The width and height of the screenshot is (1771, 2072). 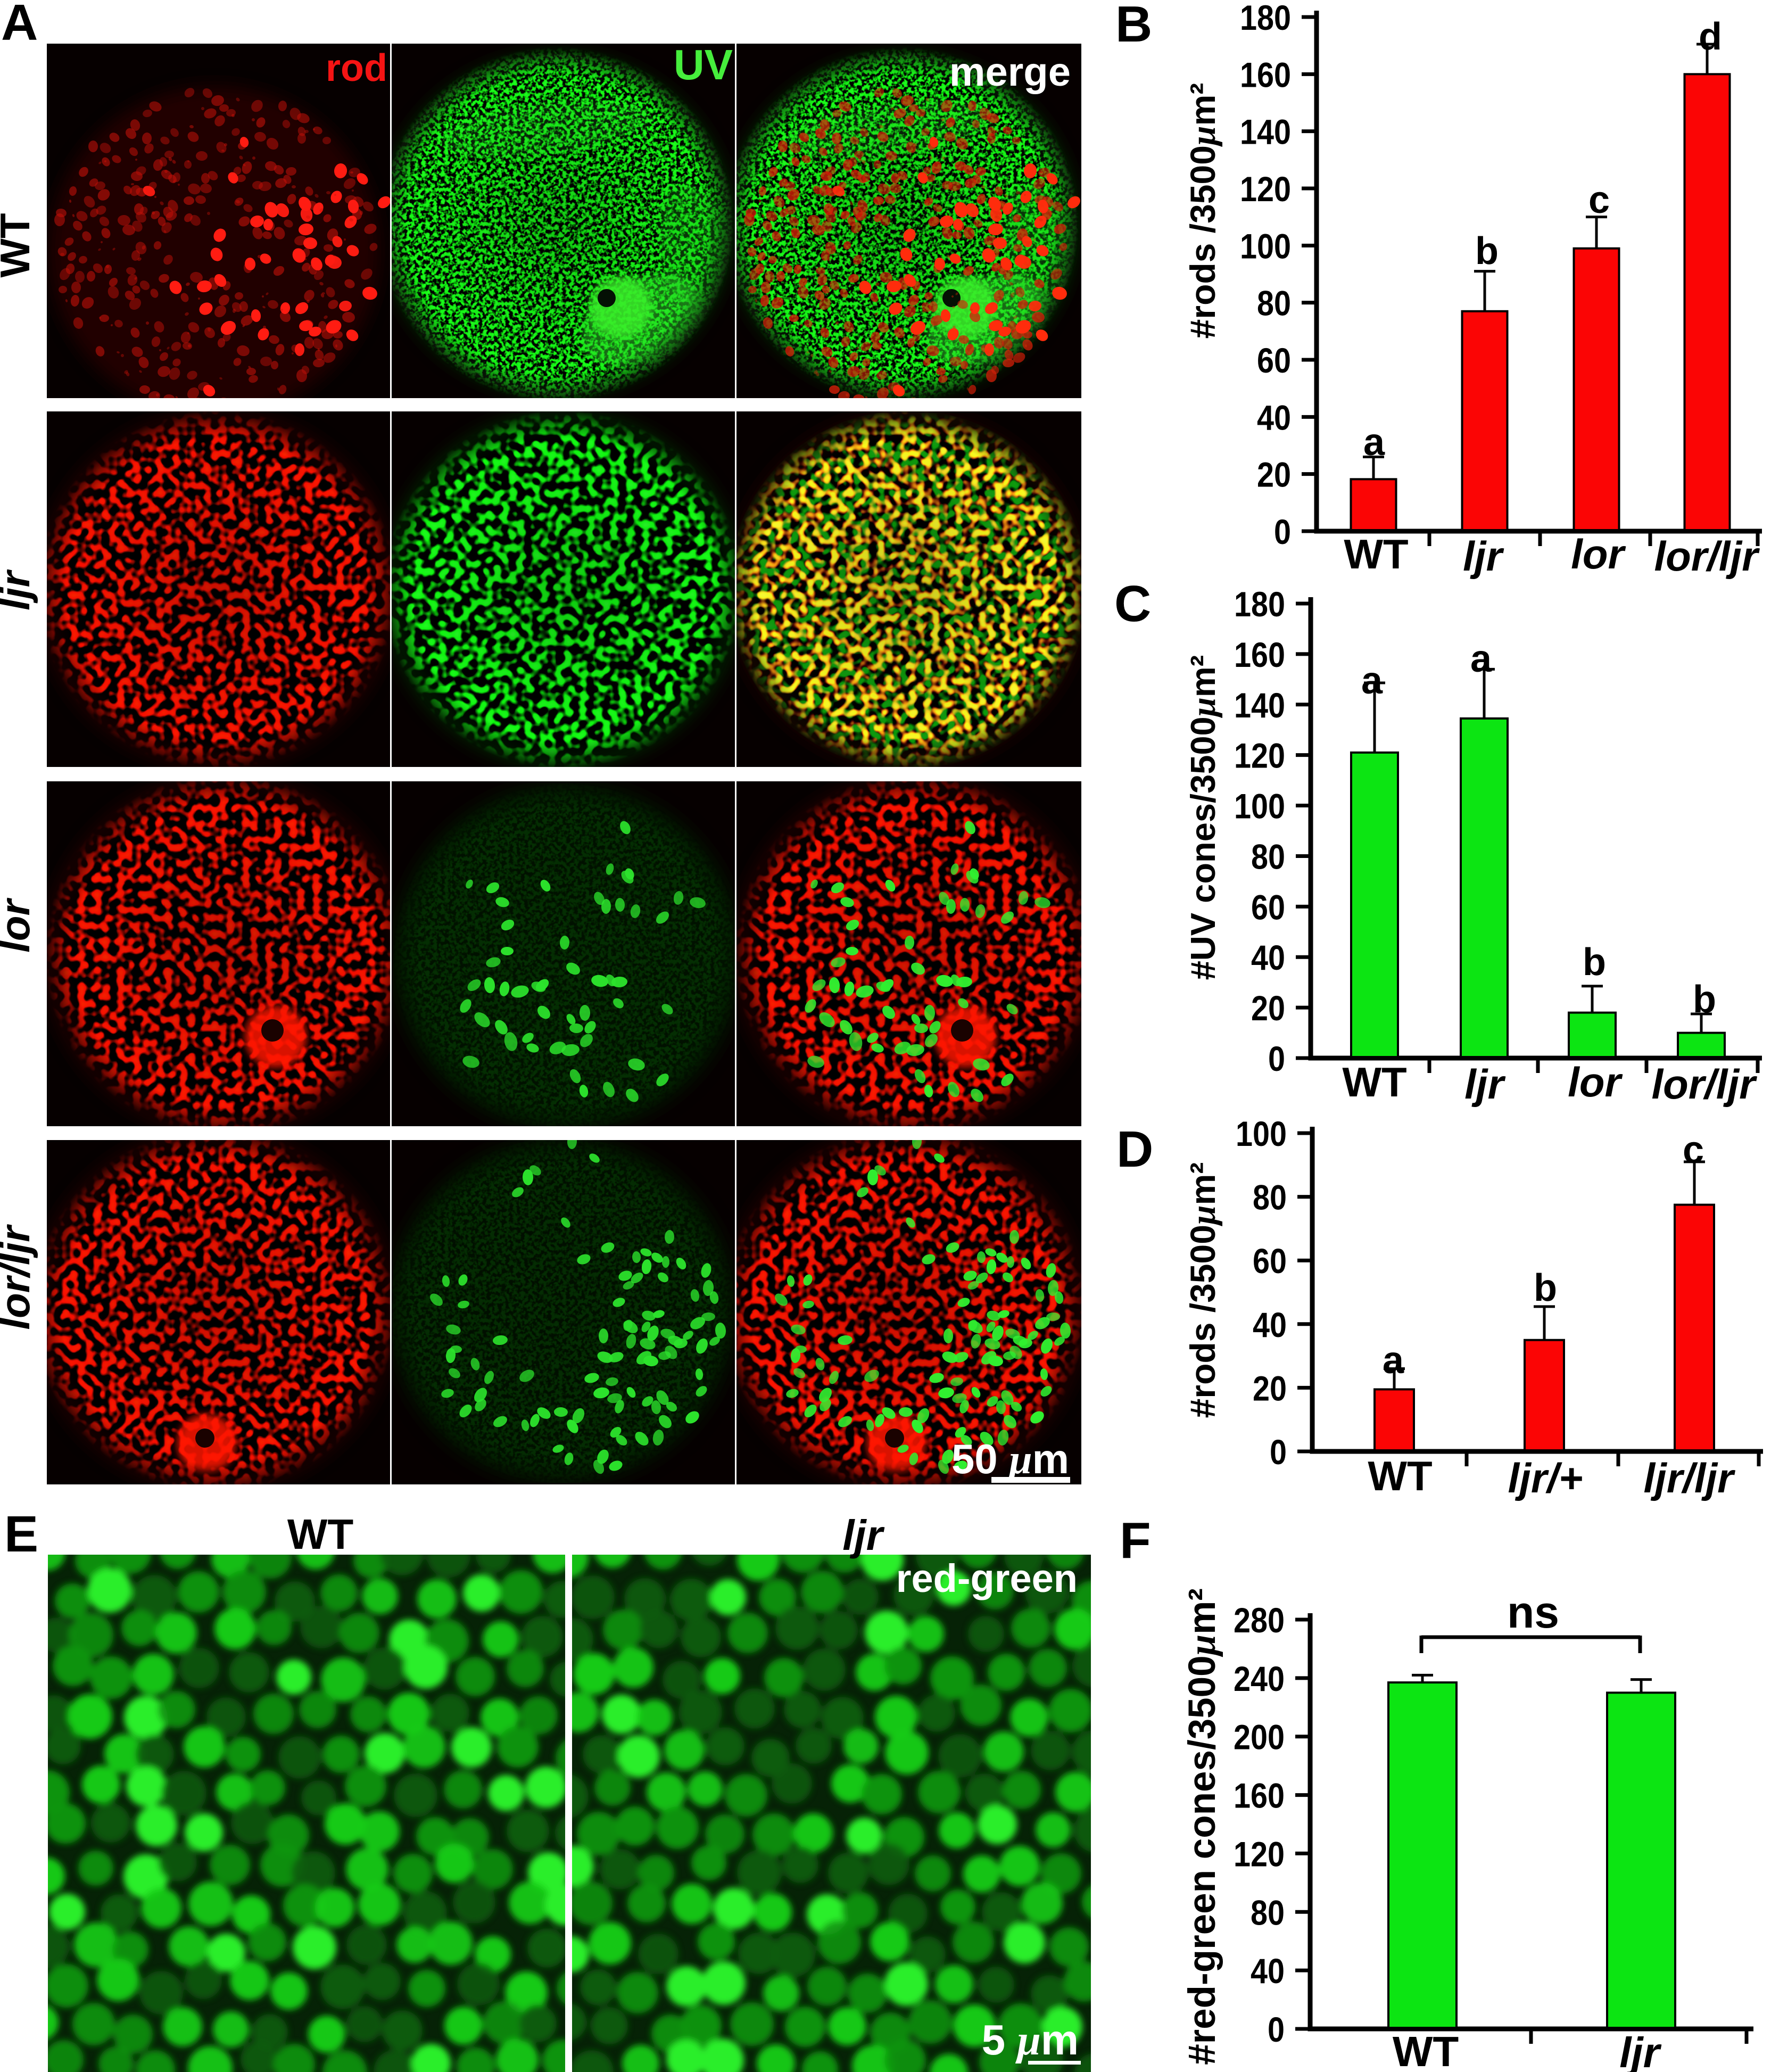 I want to click on svg-text: ns, so click(x=1533, y=1612).